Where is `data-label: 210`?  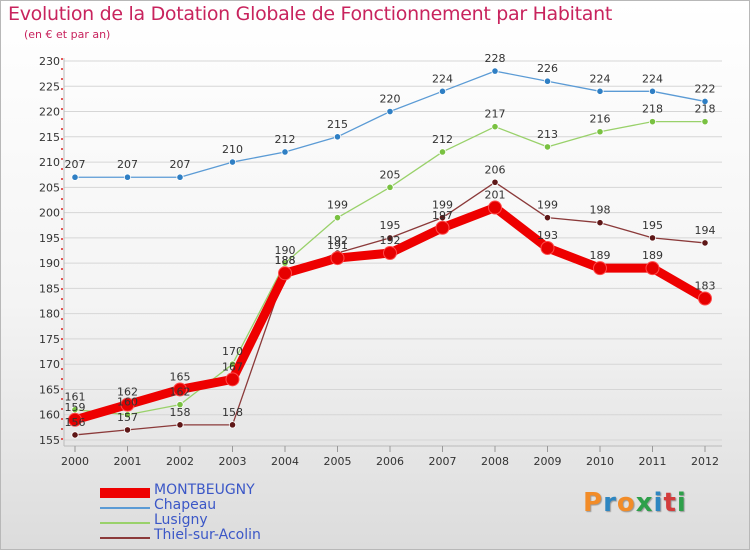 data-label: 210 is located at coordinates (232, 149).